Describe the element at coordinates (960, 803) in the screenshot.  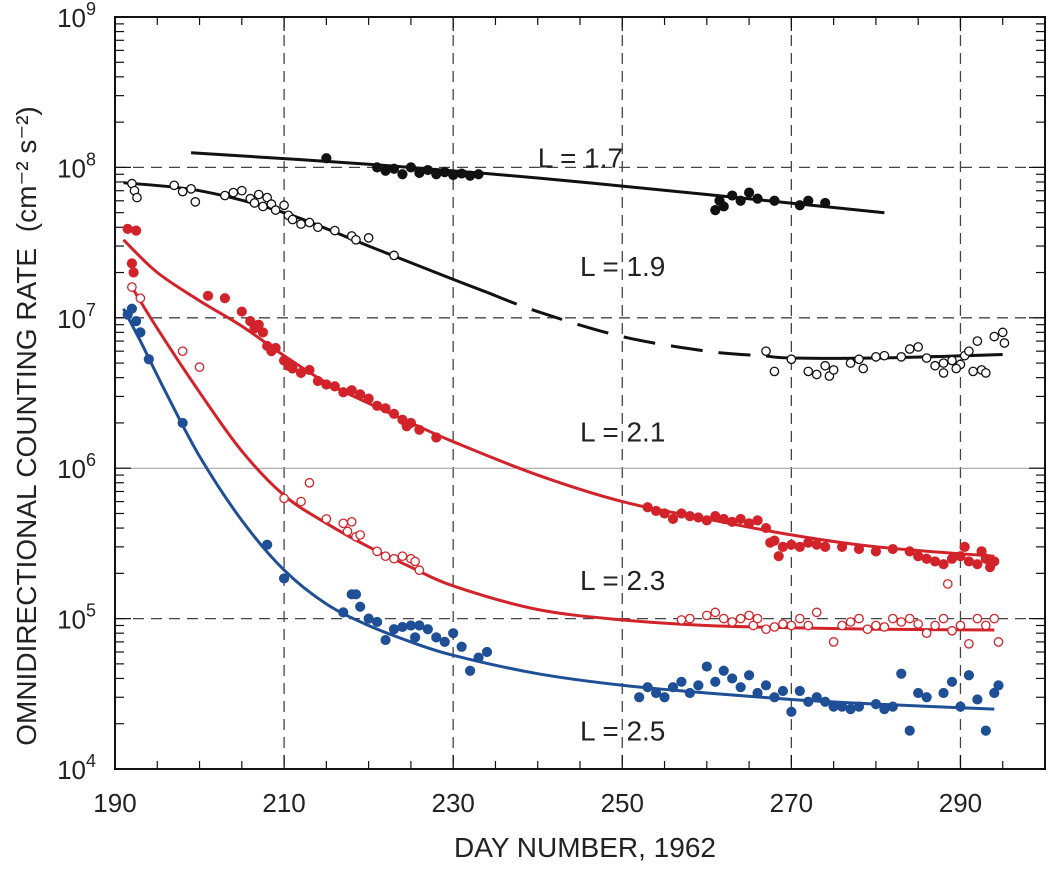
I see `x-tick-label-290: 290` at that location.